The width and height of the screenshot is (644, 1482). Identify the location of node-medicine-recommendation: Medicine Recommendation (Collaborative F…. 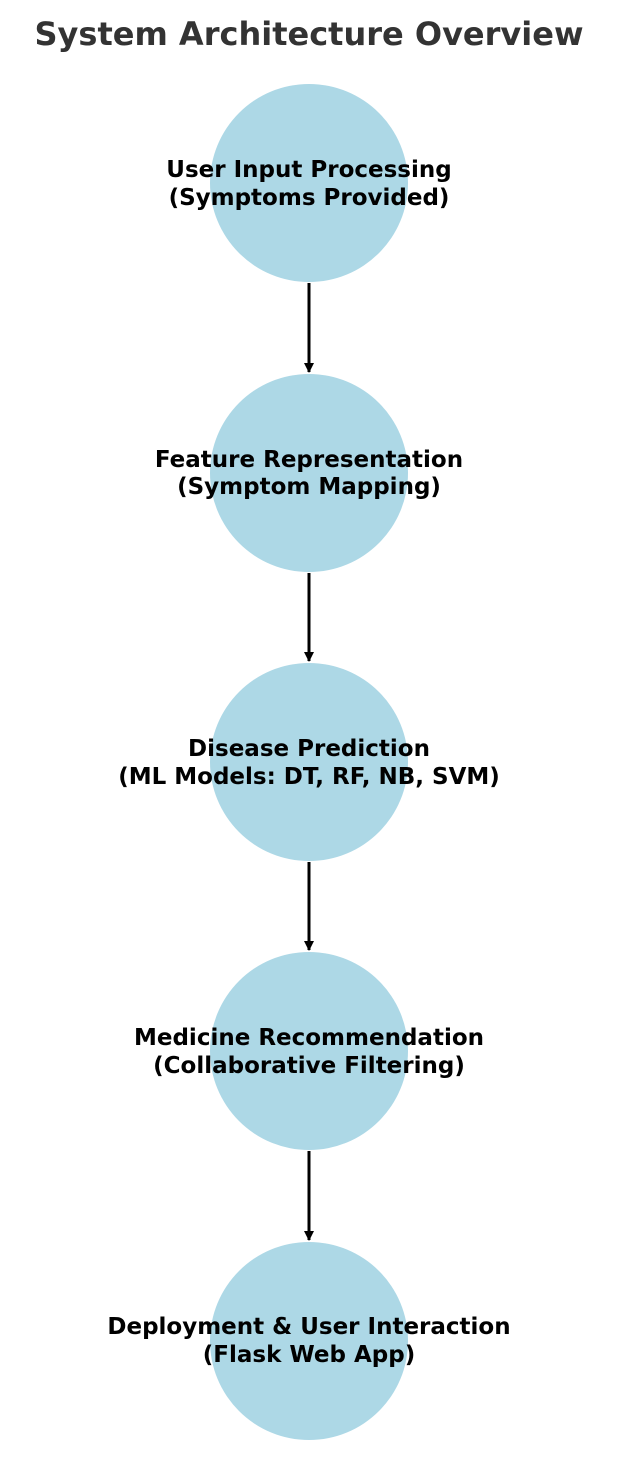
(309, 1051).